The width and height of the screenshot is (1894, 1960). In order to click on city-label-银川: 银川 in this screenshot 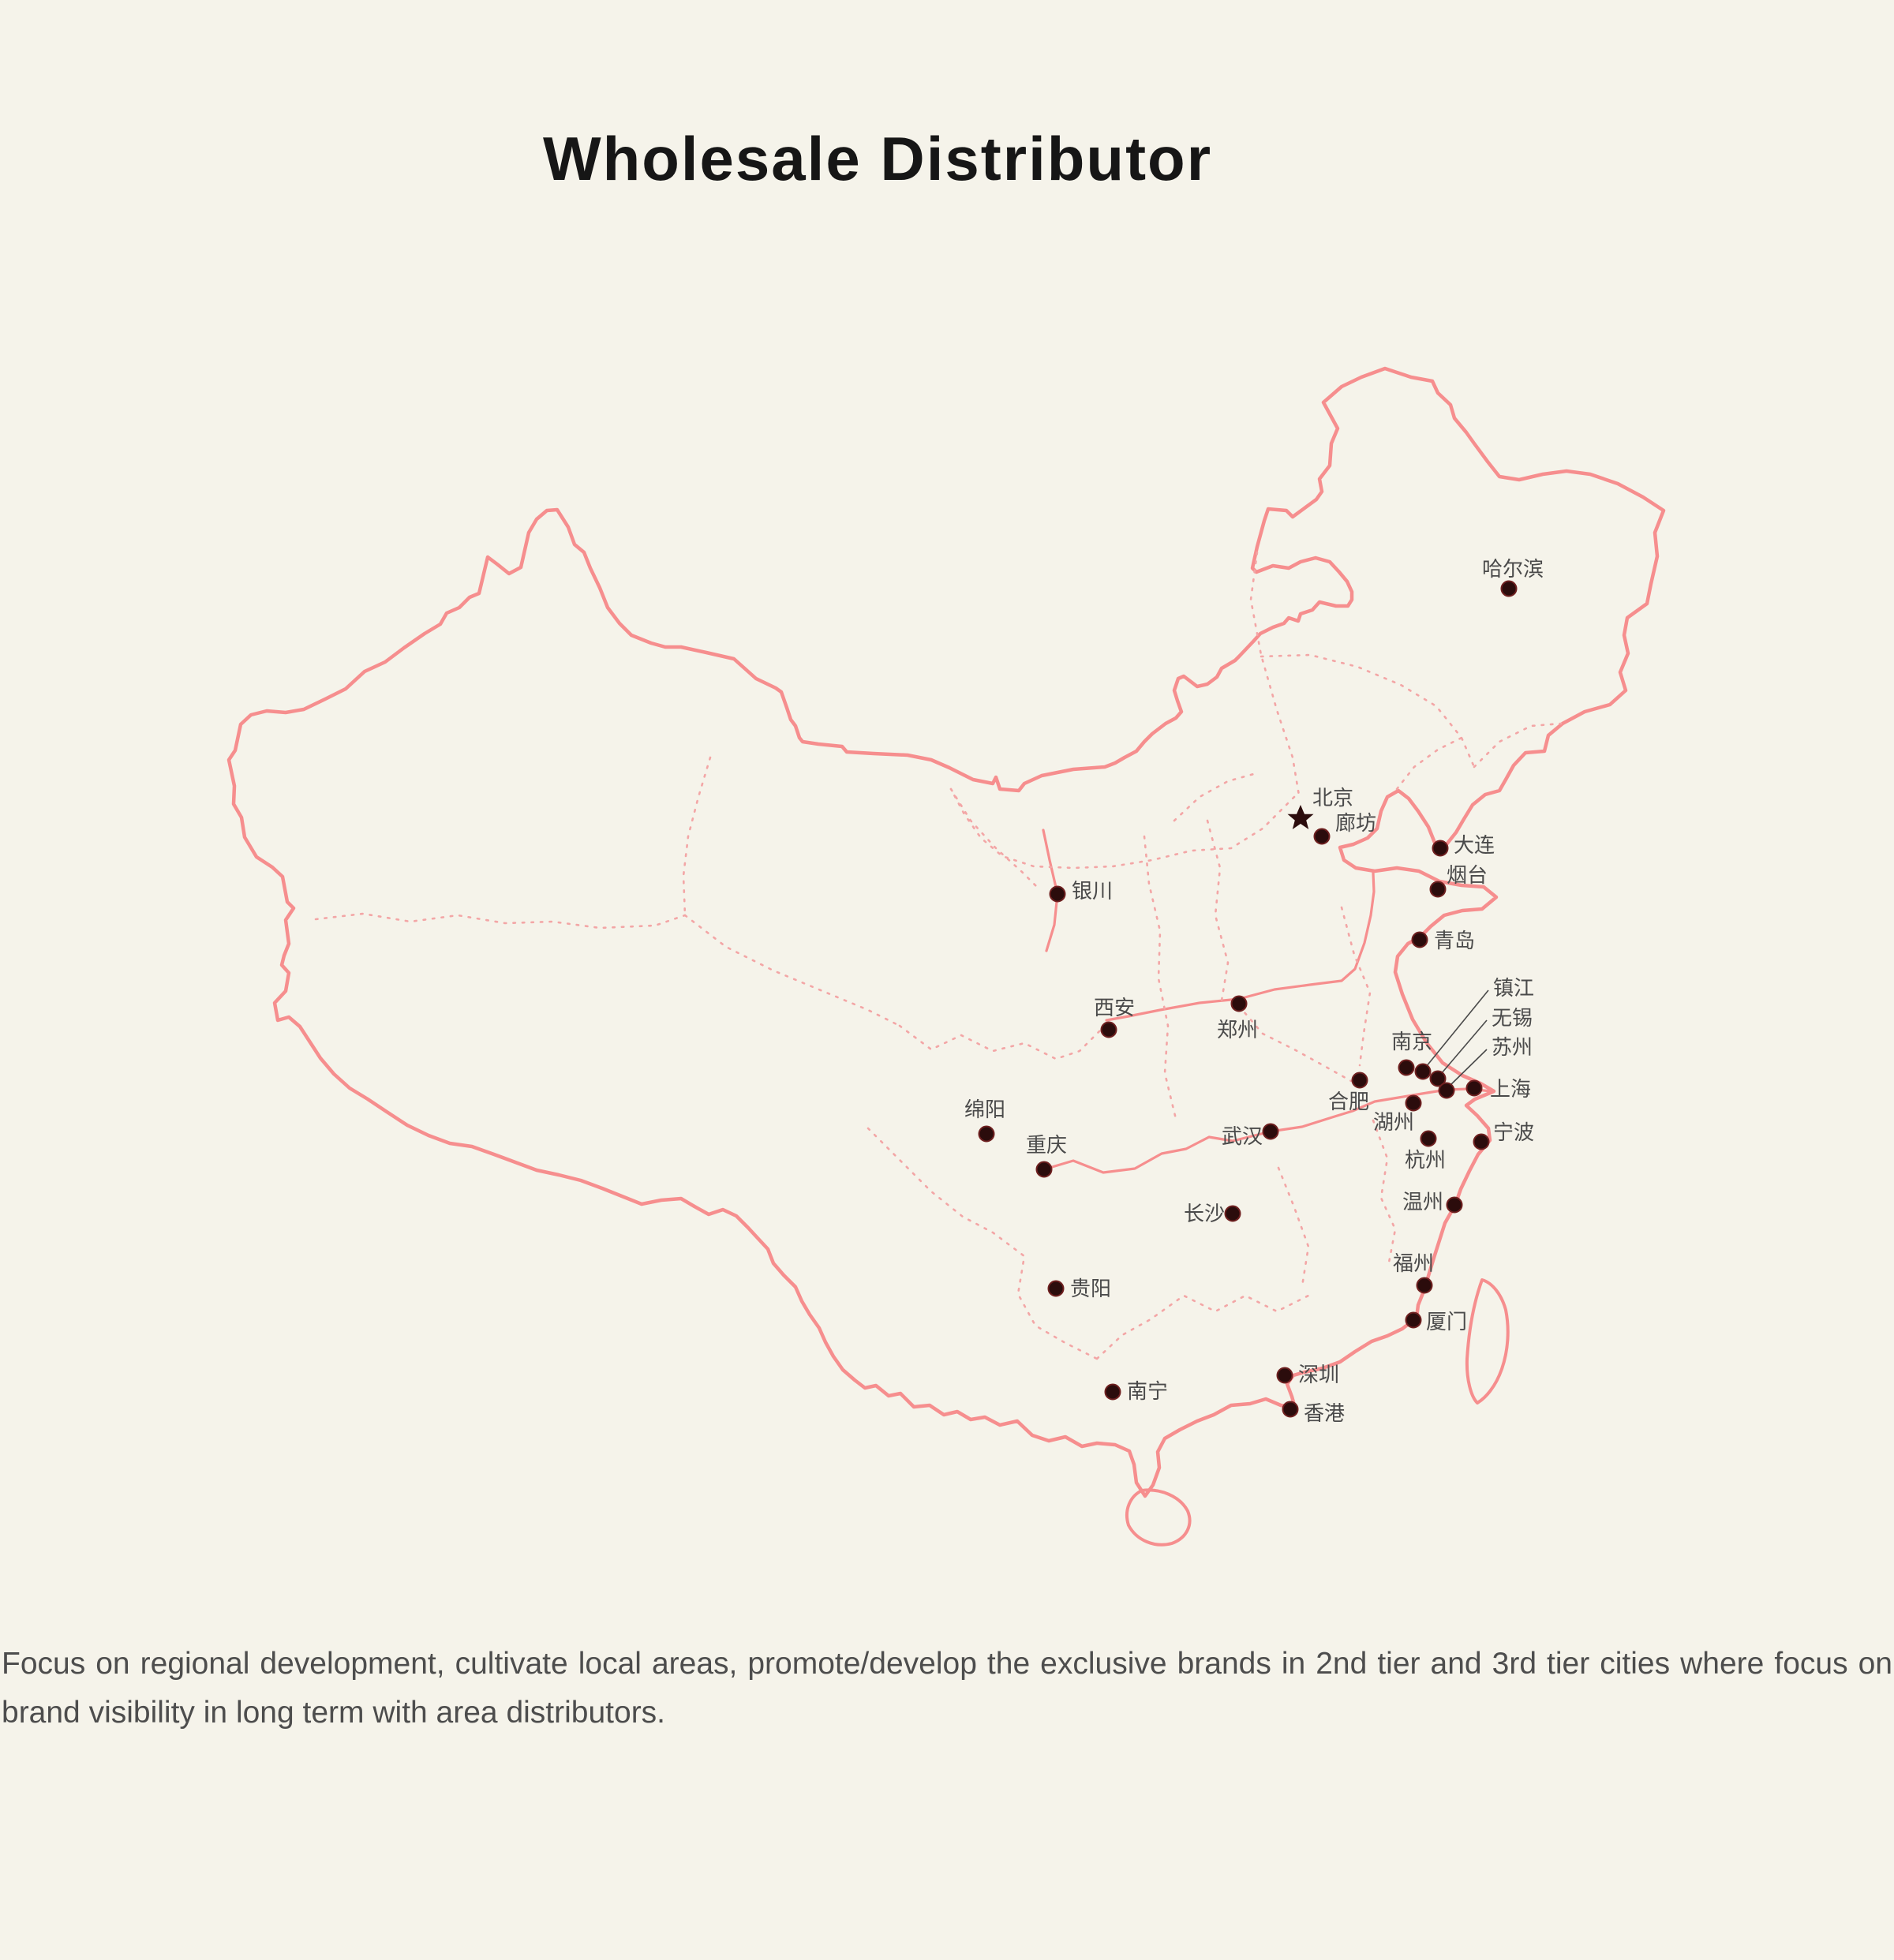, I will do `click(1092, 891)`.